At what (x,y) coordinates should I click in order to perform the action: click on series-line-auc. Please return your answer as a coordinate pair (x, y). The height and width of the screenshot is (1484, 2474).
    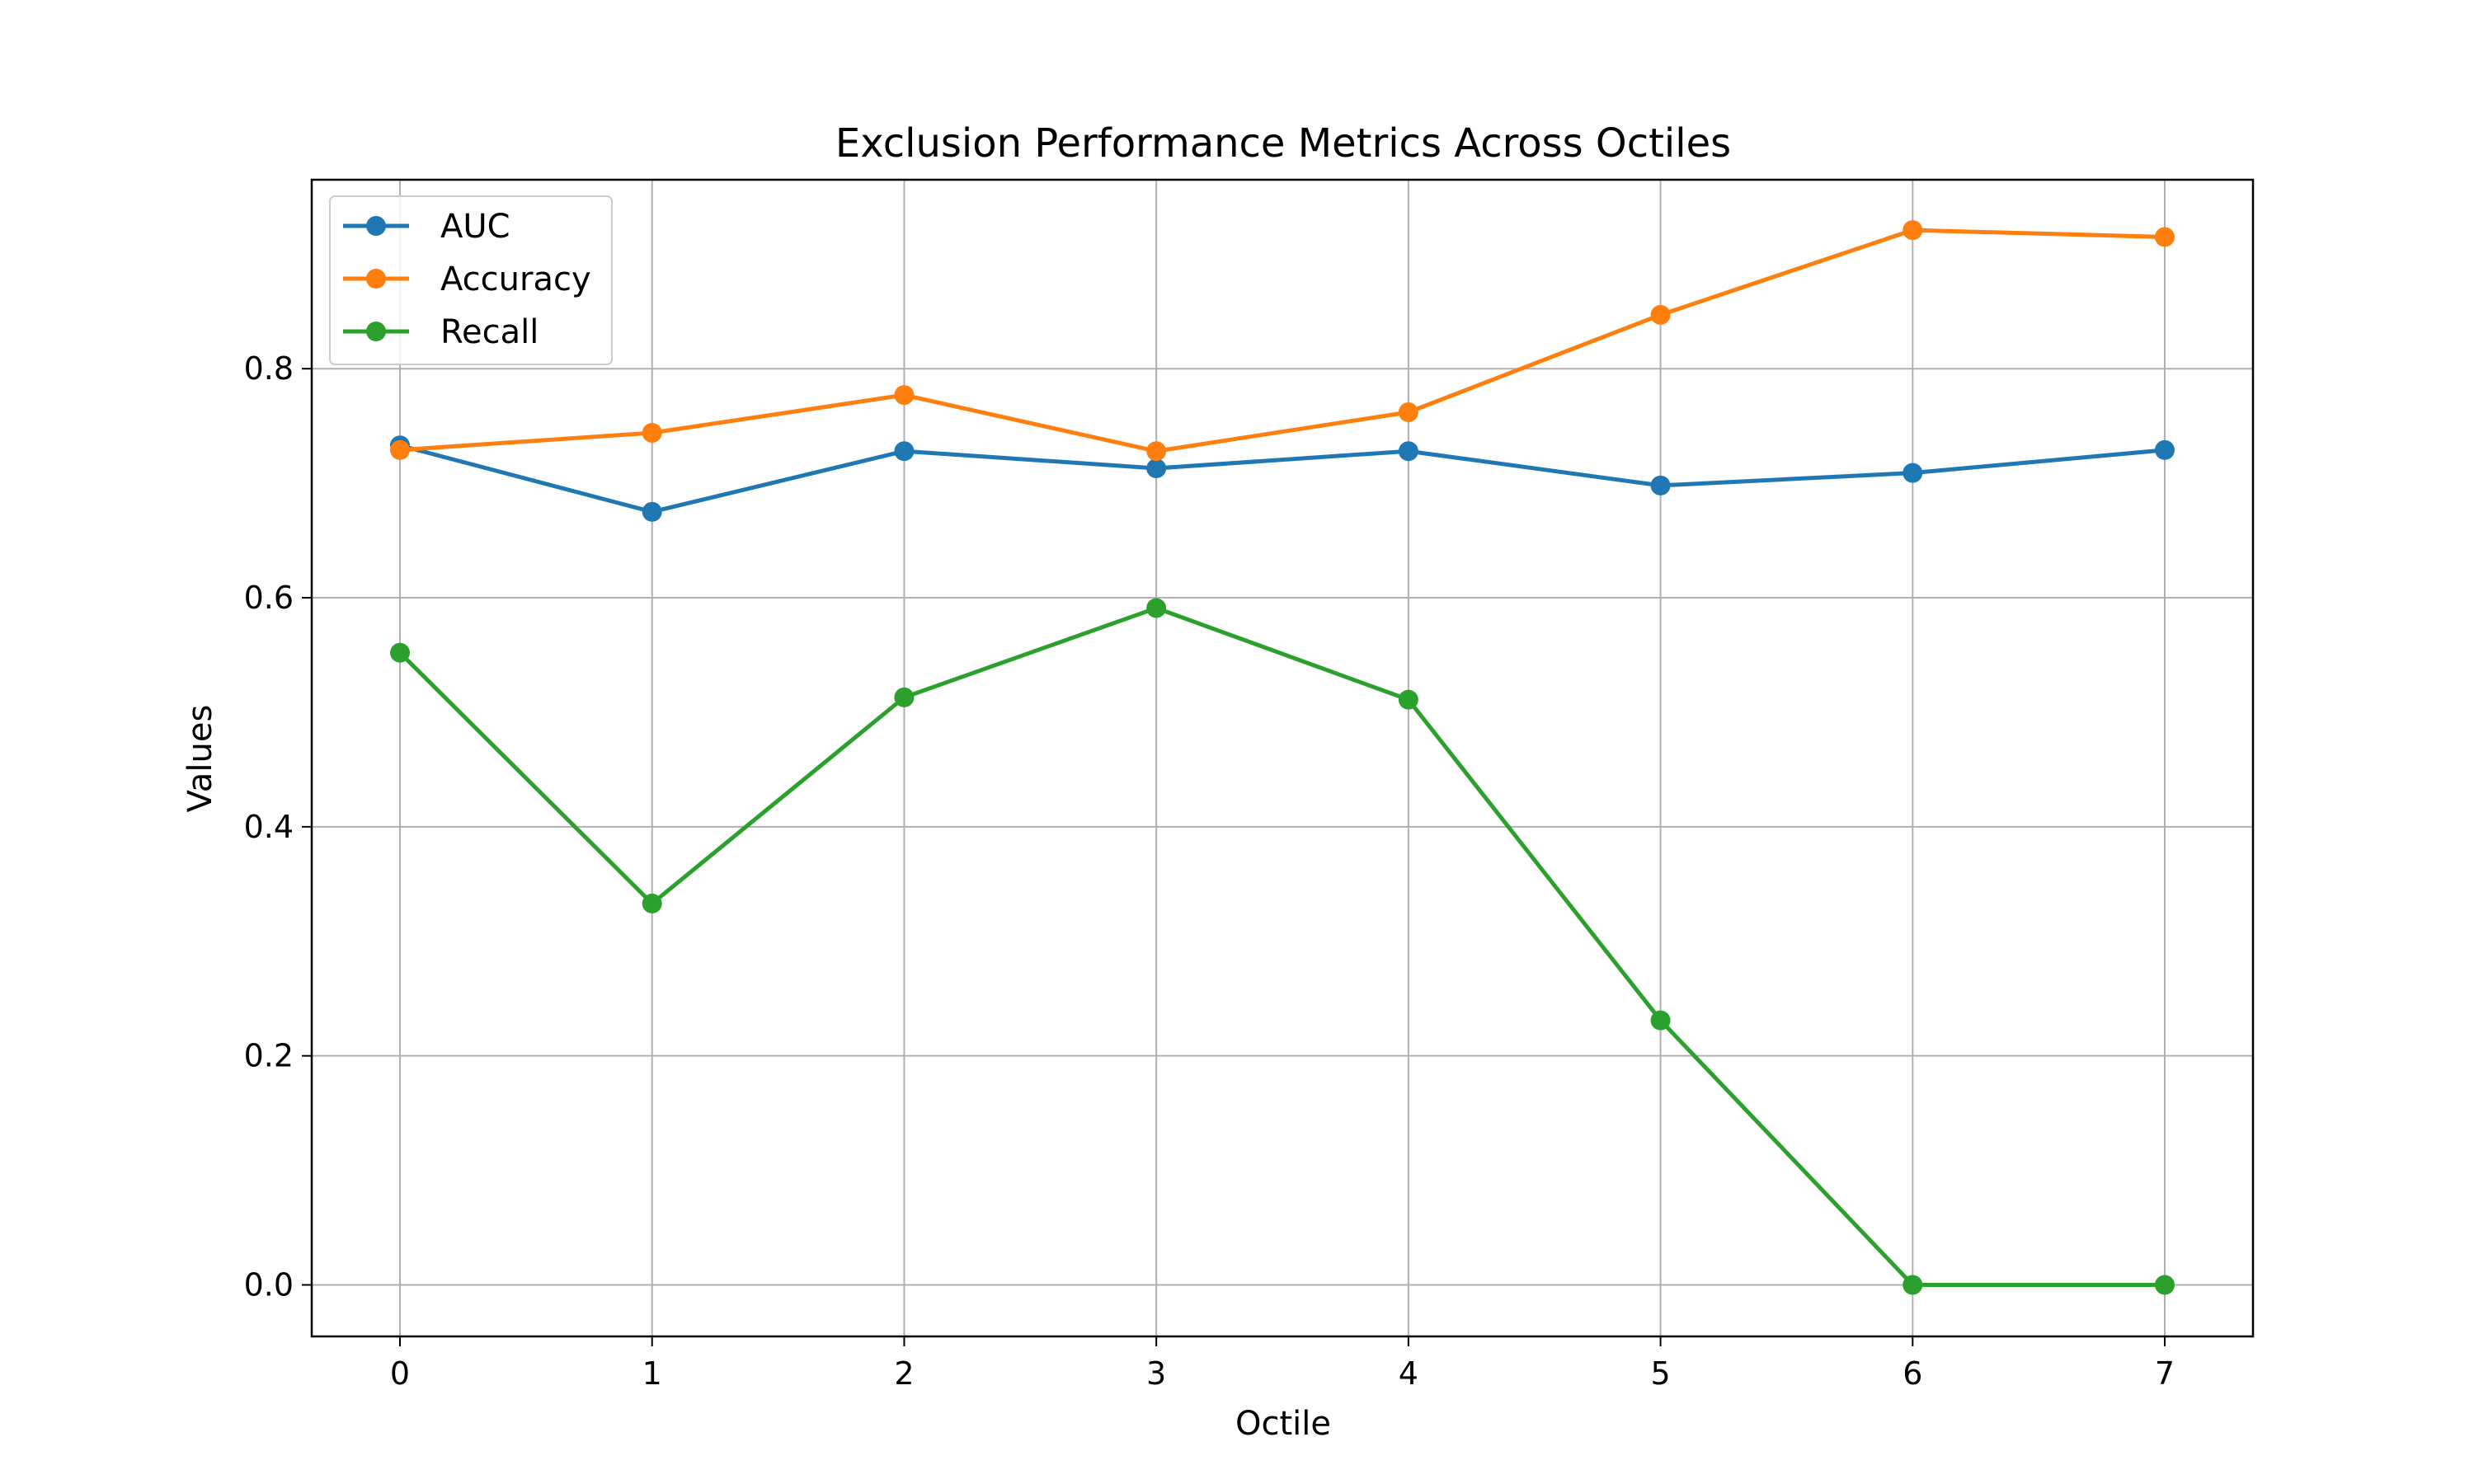
    Looking at the image, I should click on (1282, 478).